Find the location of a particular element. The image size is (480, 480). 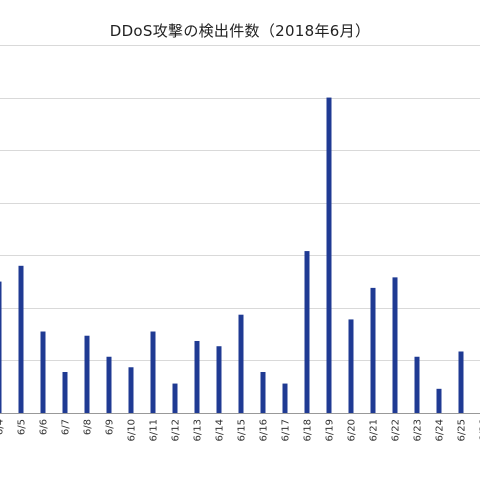

x-tick-label: 6/9 is located at coordinates (110, 427).